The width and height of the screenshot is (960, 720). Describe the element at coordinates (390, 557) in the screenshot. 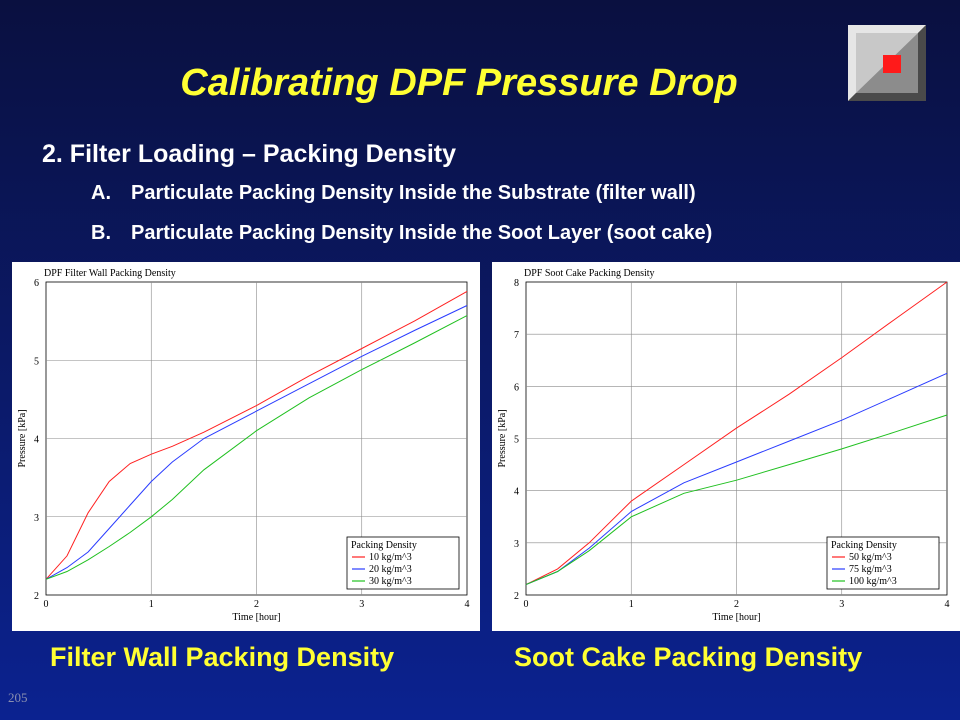

I see `legend-item: 10 kg/m^3` at that location.